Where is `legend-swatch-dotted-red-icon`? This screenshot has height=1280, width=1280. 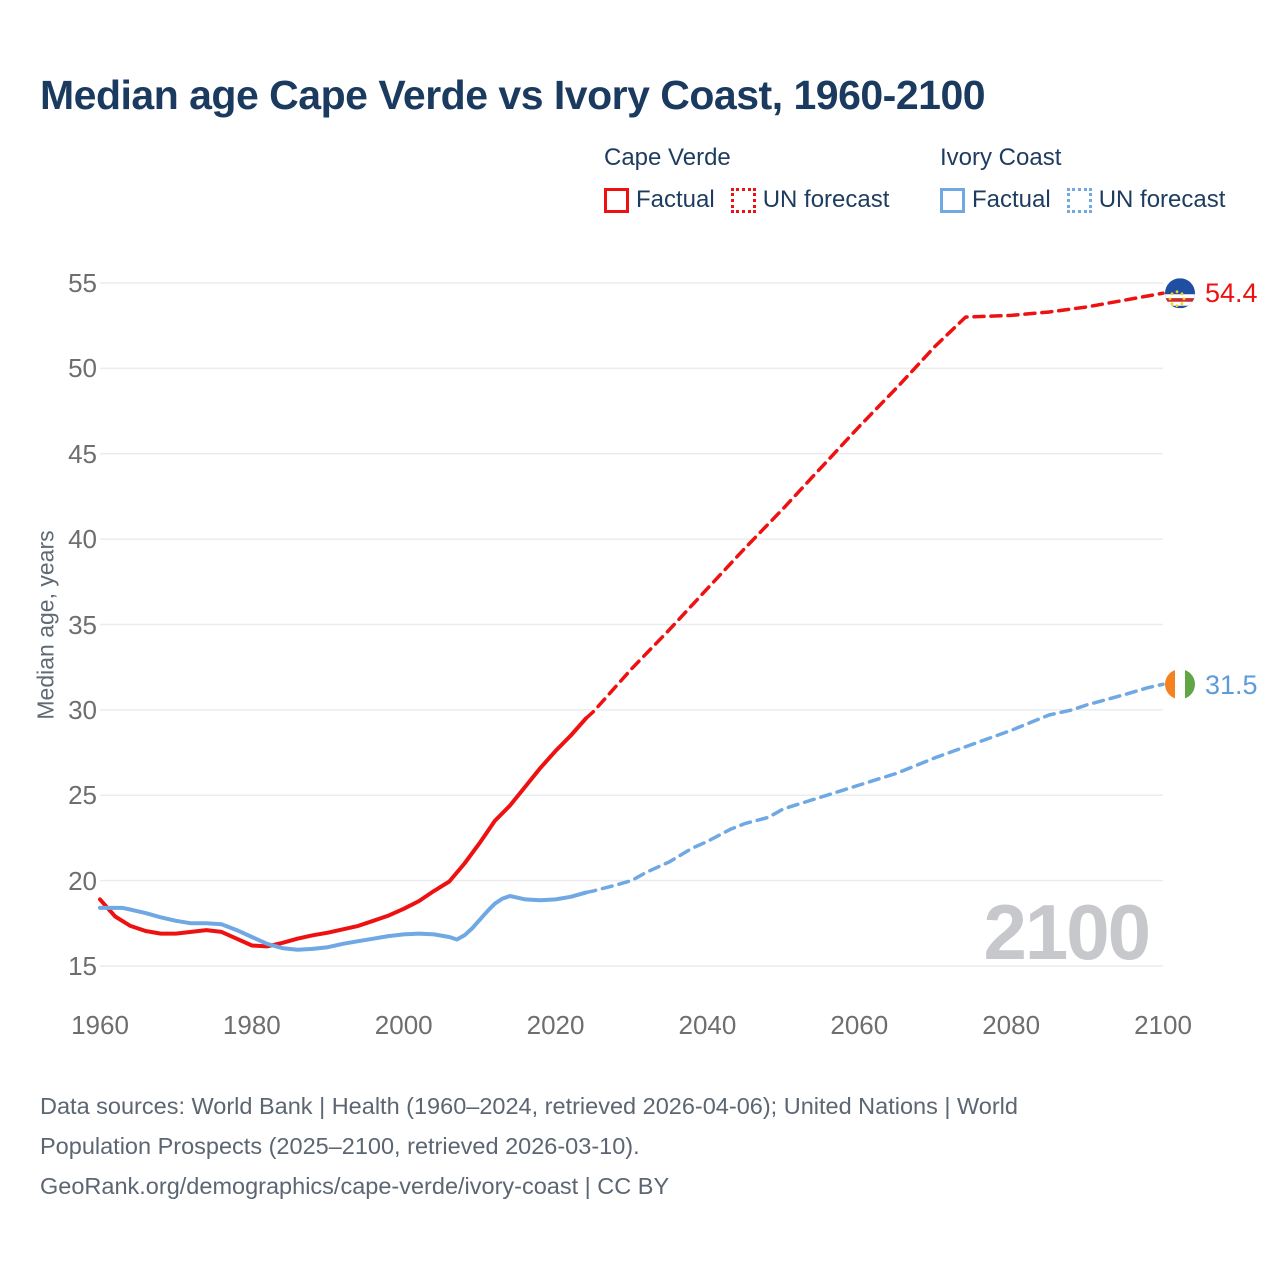
legend-swatch-dotted-red-icon is located at coordinates (743, 200).